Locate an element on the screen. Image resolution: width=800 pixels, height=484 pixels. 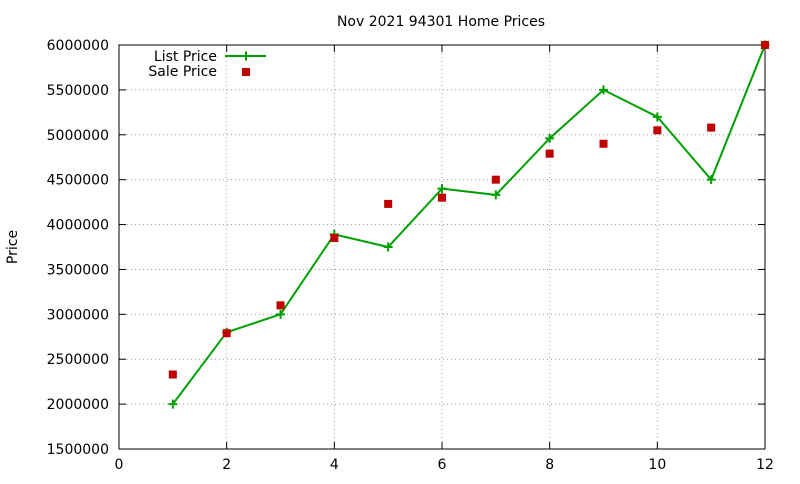
x-tick-label: 0 is located at coordinates (119, 465).